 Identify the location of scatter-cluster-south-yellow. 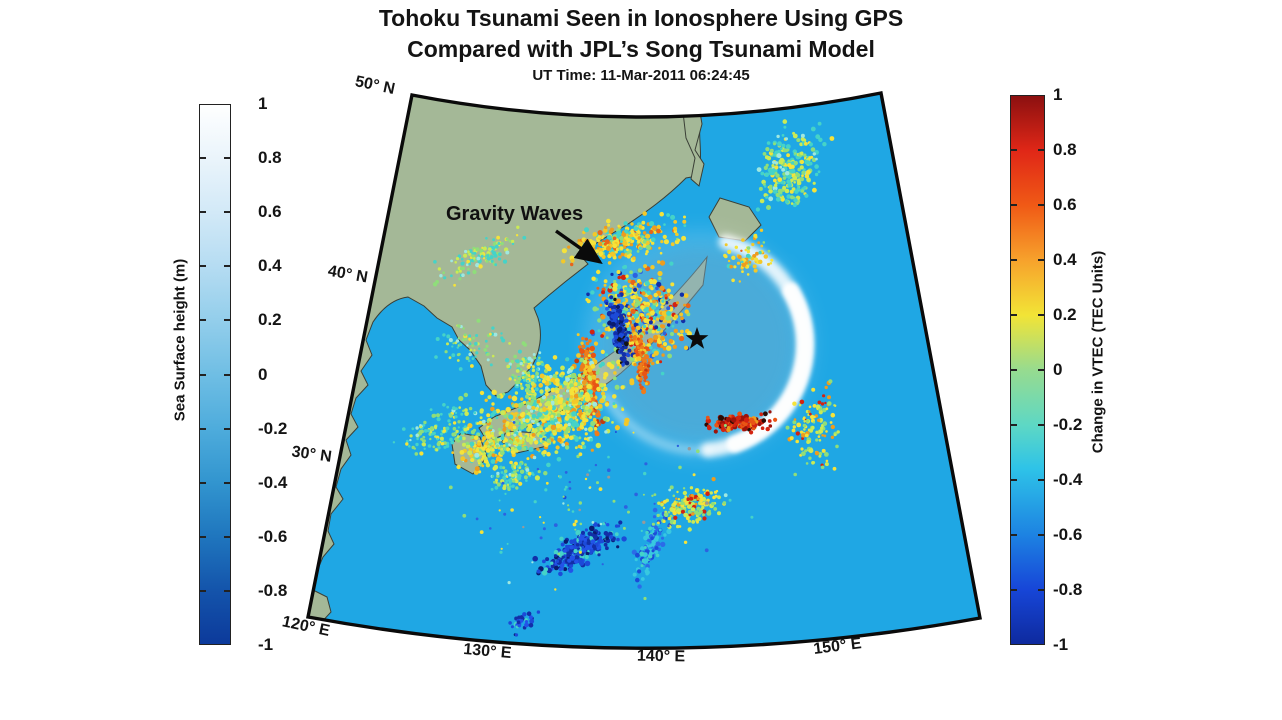
(689, 504).